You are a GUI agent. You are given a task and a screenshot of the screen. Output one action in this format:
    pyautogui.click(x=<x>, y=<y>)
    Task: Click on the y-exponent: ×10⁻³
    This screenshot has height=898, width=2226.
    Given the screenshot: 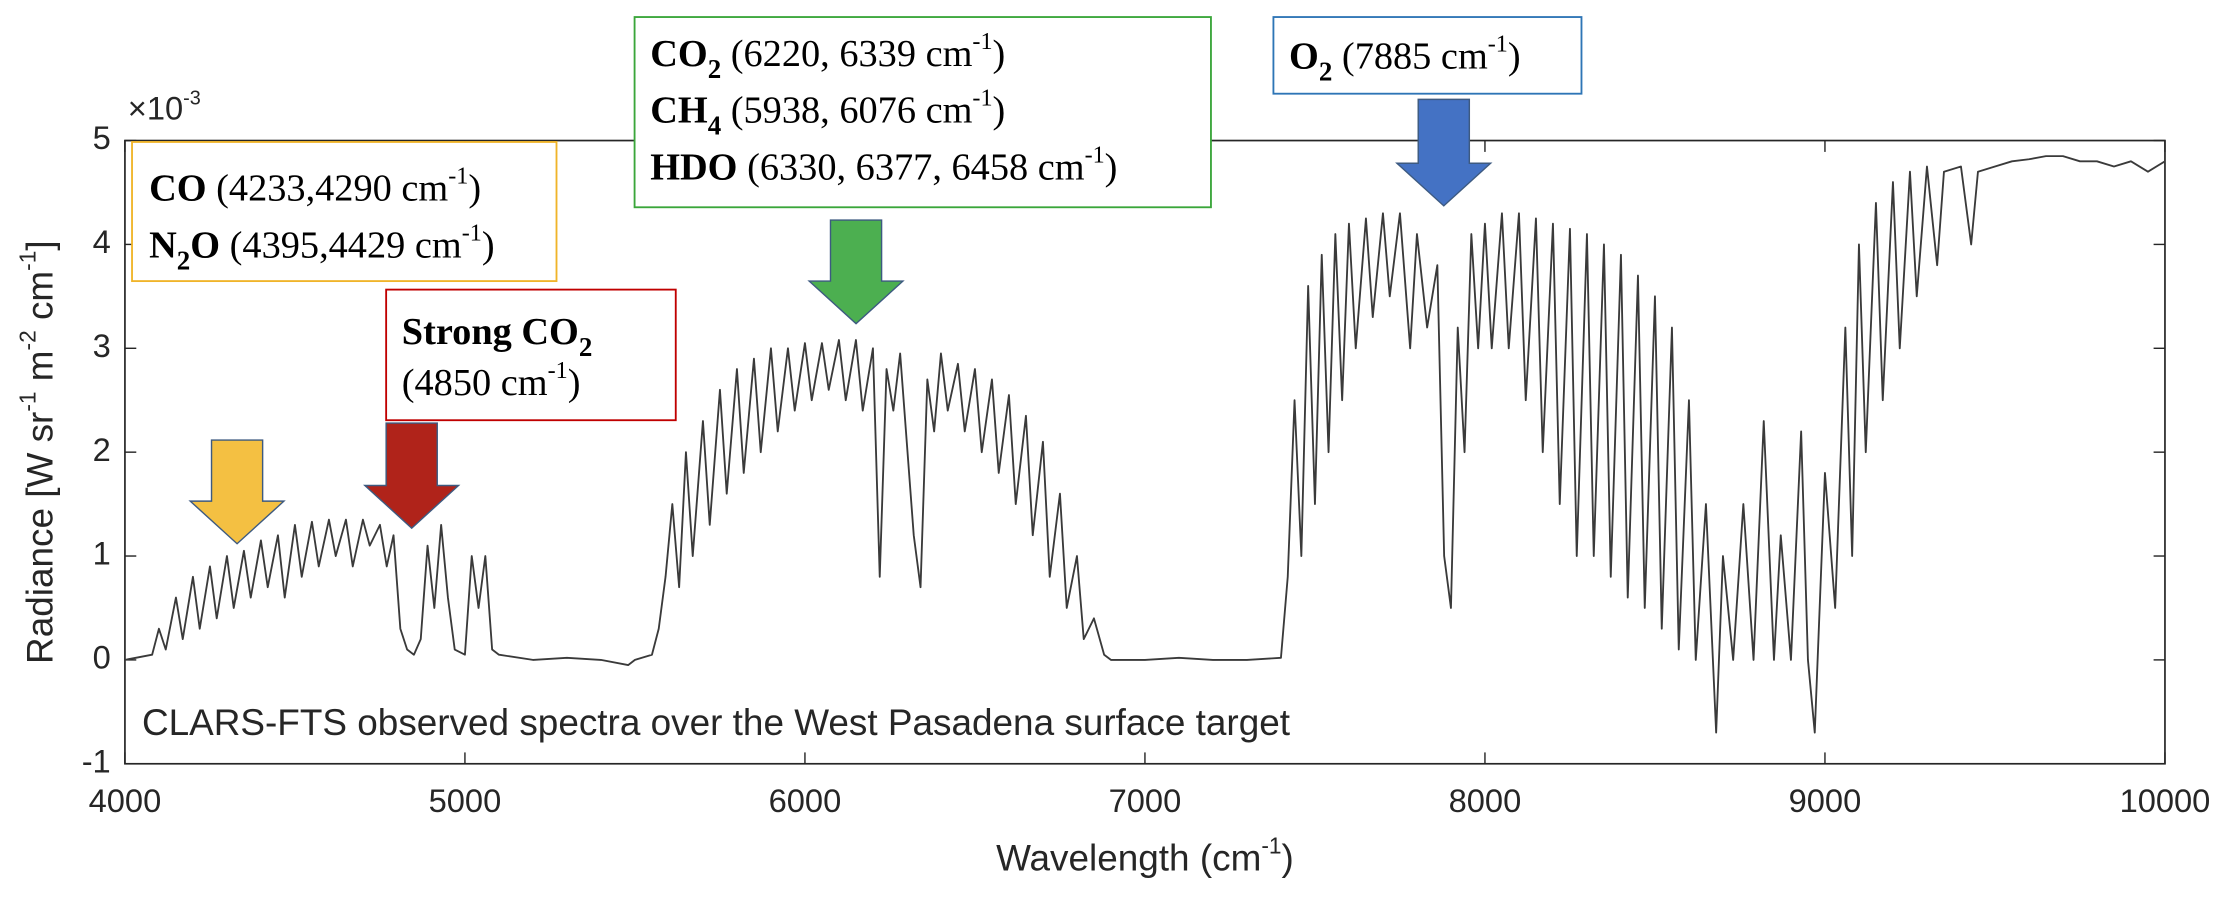 What is the action you would take?
    pyautogui.click(x=164, y=107)
    